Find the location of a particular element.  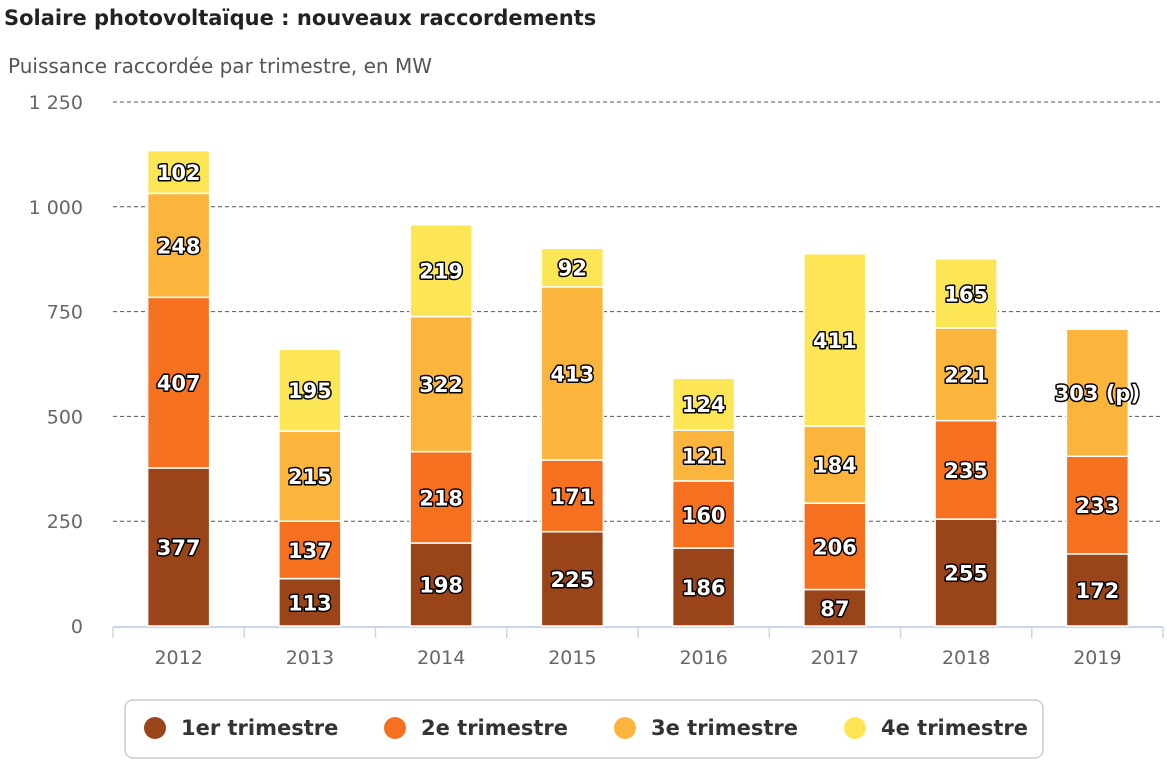

legend-label: 1er trimestre is located at coordinates (259, 728).